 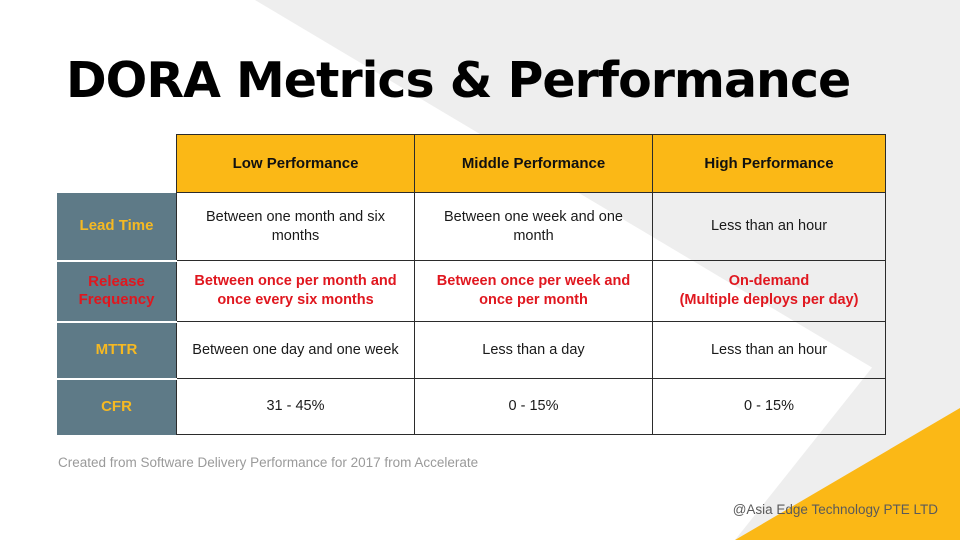 I want to click on row-header-release-frequency: Release Frequency, so click(x=117, y=291).